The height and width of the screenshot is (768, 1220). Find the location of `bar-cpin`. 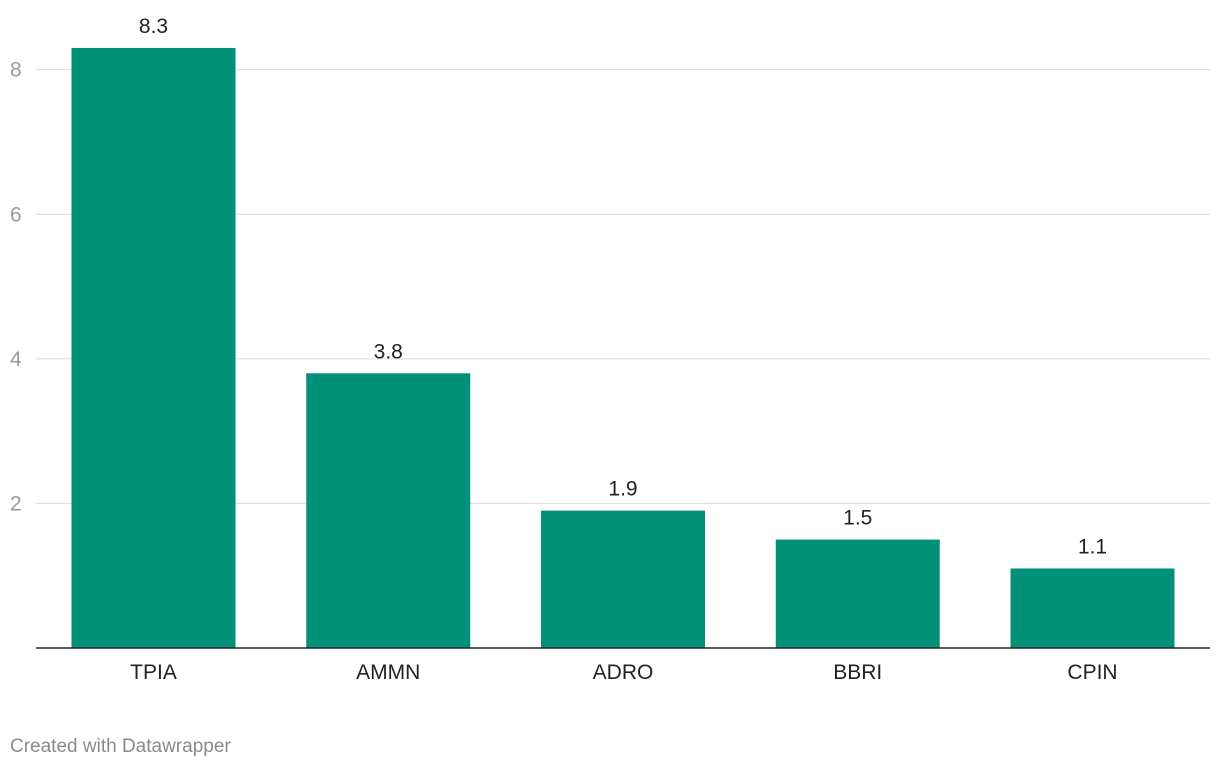

bar-cpin is located at coordinates (1092, 608).